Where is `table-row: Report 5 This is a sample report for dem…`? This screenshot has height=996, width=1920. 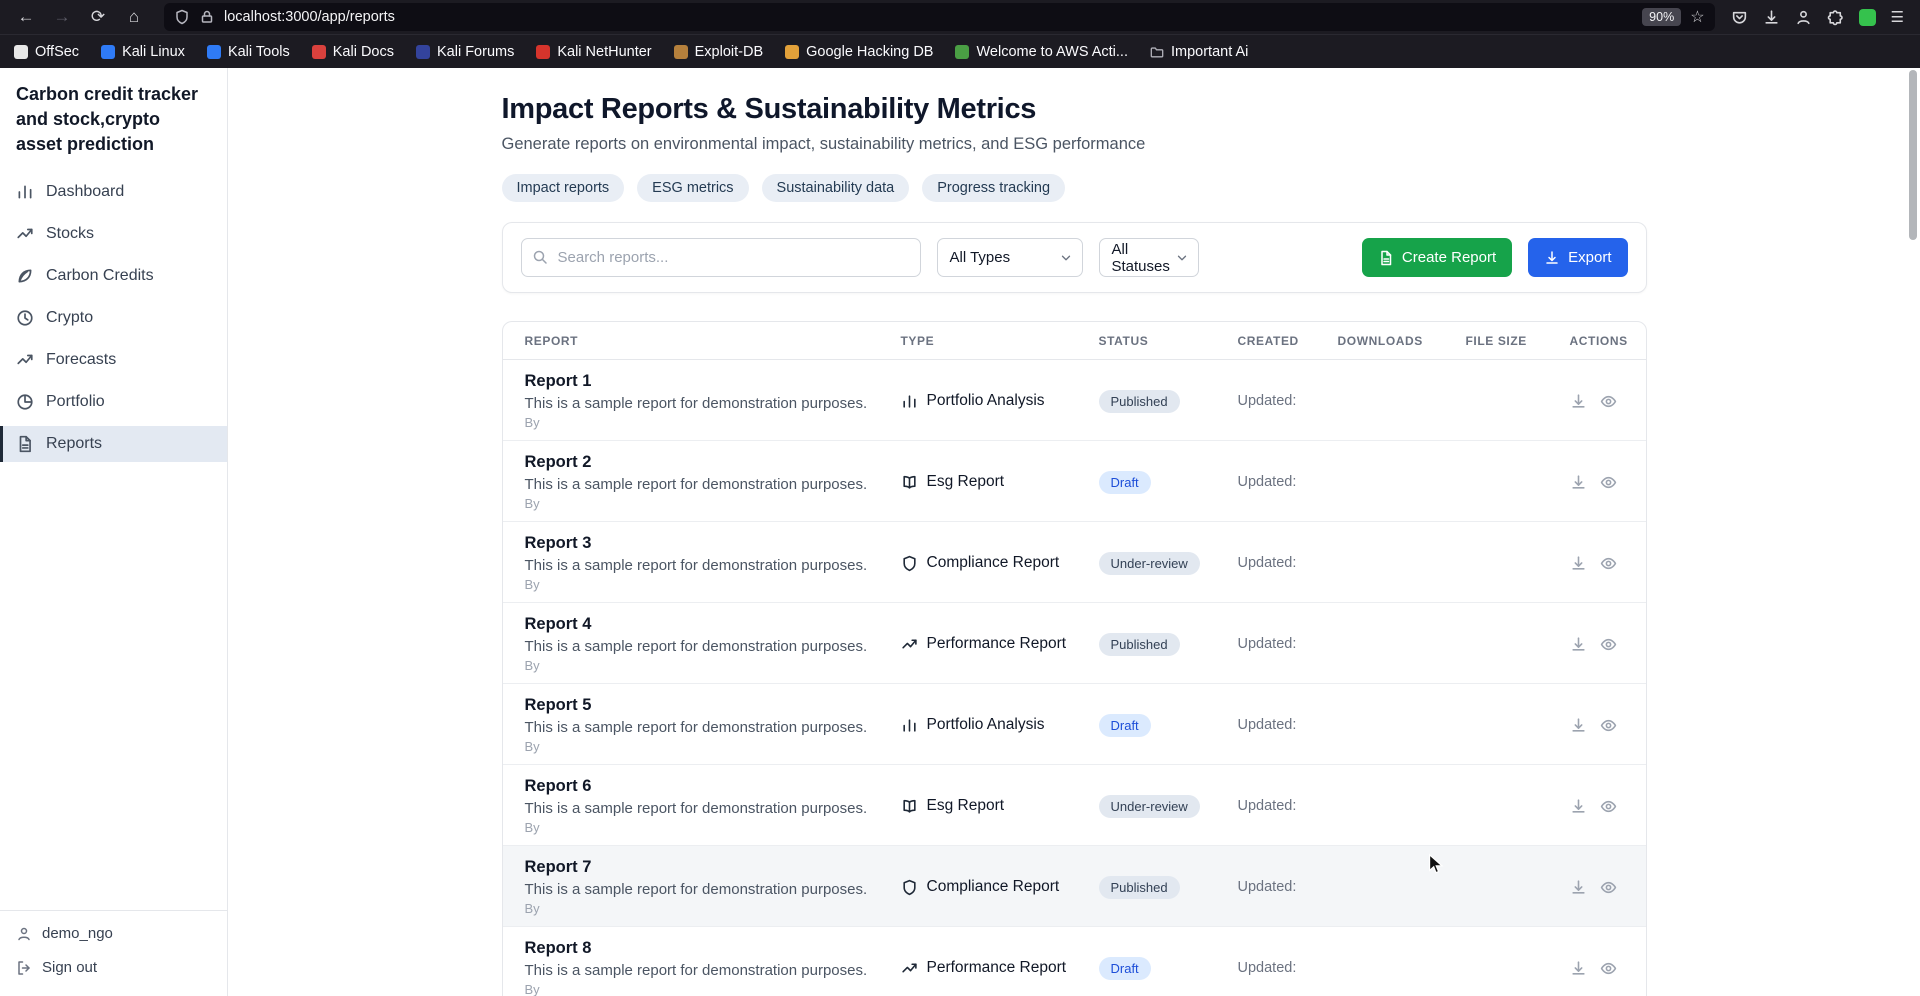 table-row: Report 5 This is a sample report for dem… is located at coordinates (1074, 724).